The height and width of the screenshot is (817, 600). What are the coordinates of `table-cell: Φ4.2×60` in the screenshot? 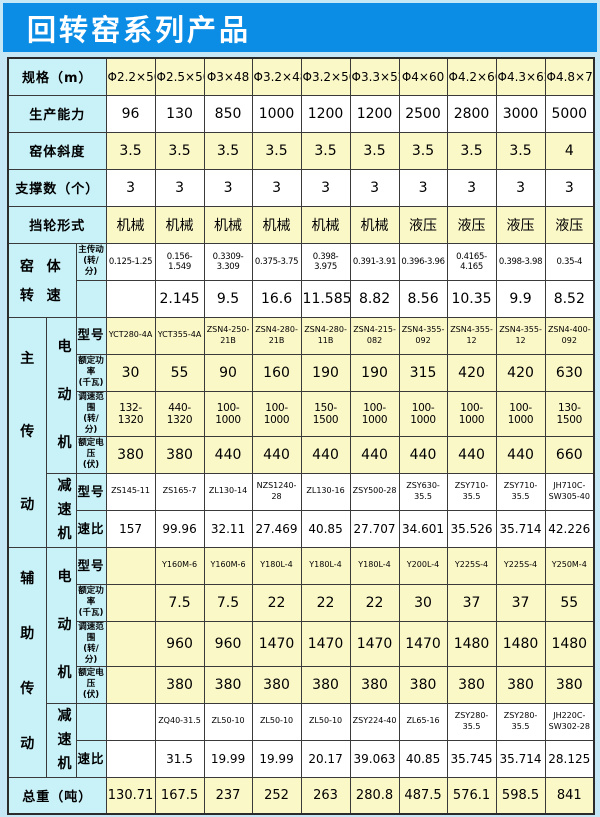 It's located at (471, 76).